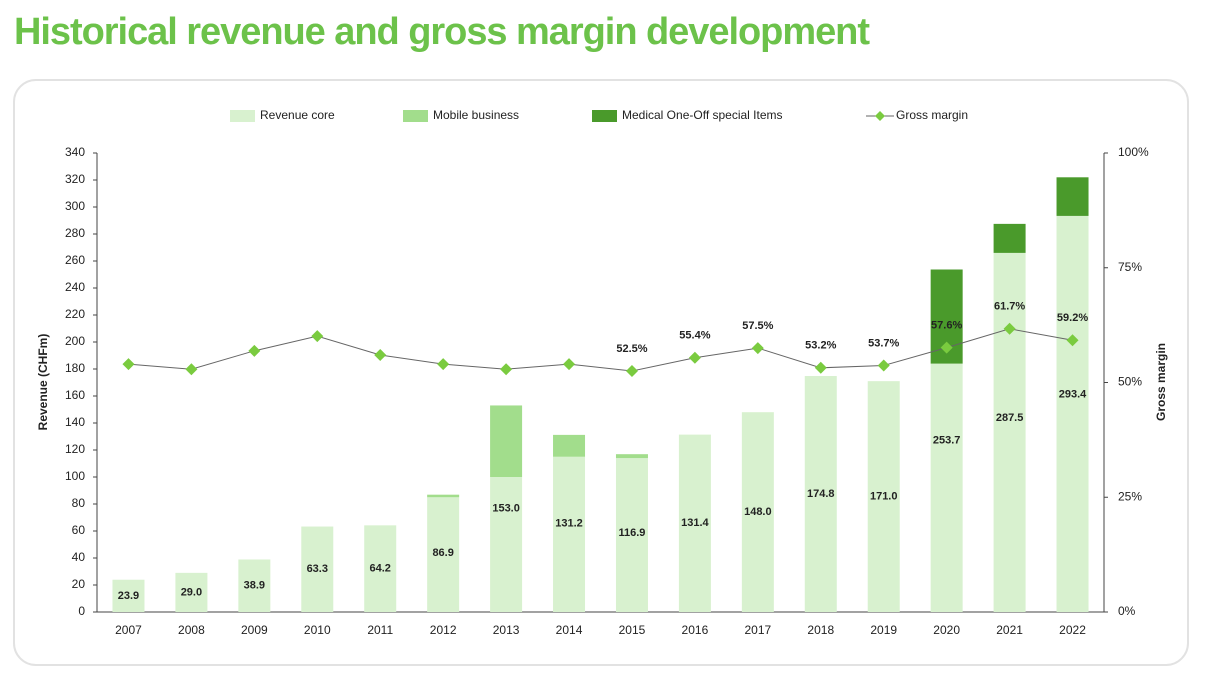 This screenshot has height=684, width=1211. Describe the element at coordinates (1009, 630) in the screenshot. I see `x-tick-label: 2021` at that location.